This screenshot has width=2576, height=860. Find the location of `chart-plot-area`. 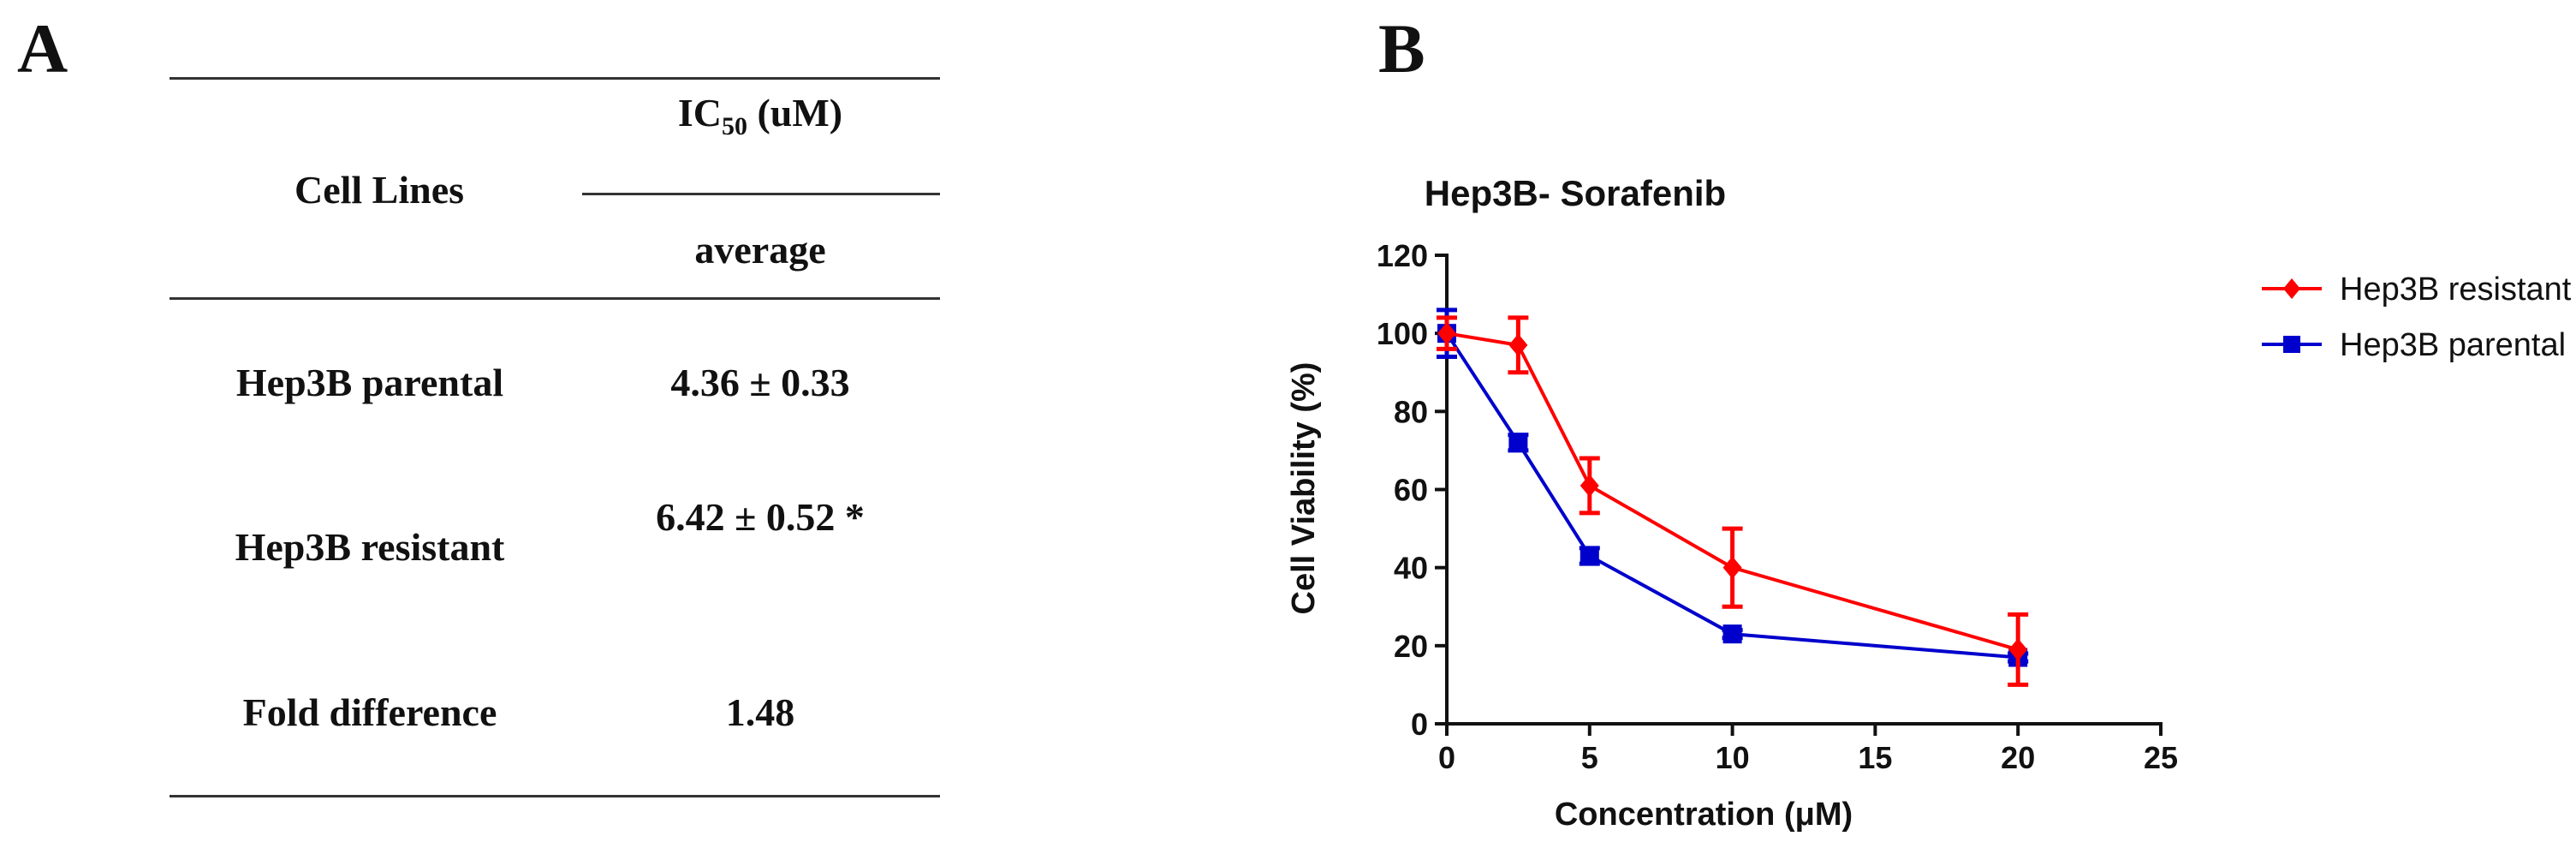

chart-plot-area is located at coordinates (1733, 497).